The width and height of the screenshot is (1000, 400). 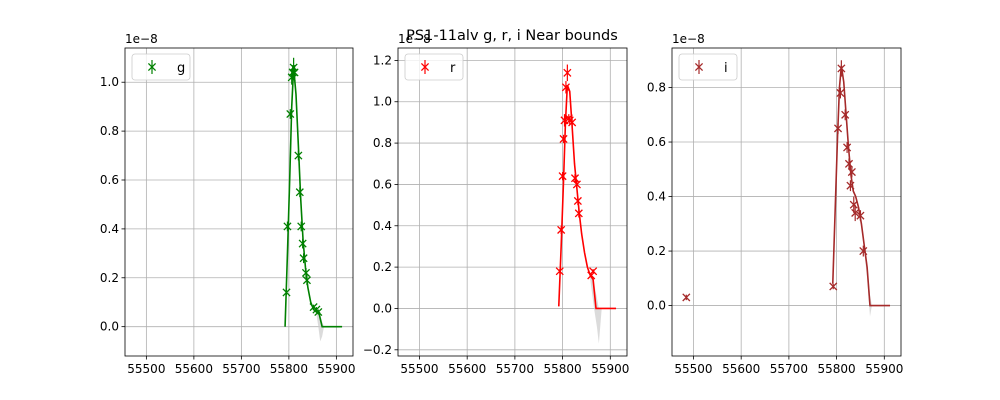 I want to click on legend-label: r, so click(x=453, y=68).